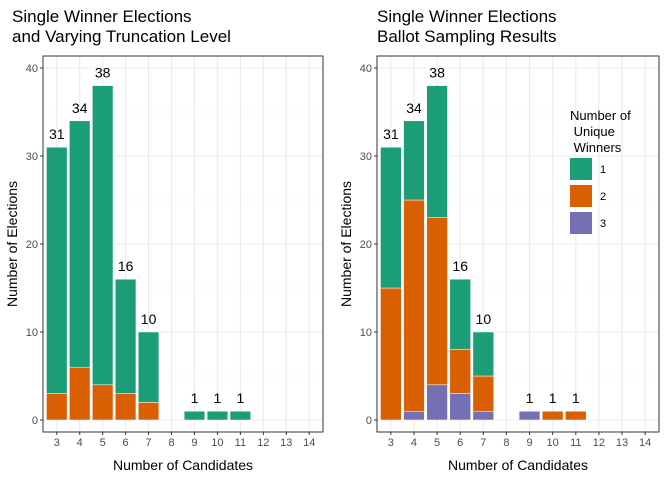  Describe the element at coordinates (603, 224) in the screenshot. I see `legend-label: 3` at that location.